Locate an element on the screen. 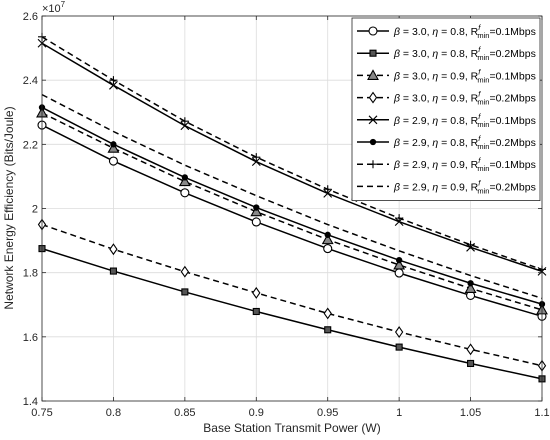  y-tick-label: 2.2 is located at coordinates (30, 145).